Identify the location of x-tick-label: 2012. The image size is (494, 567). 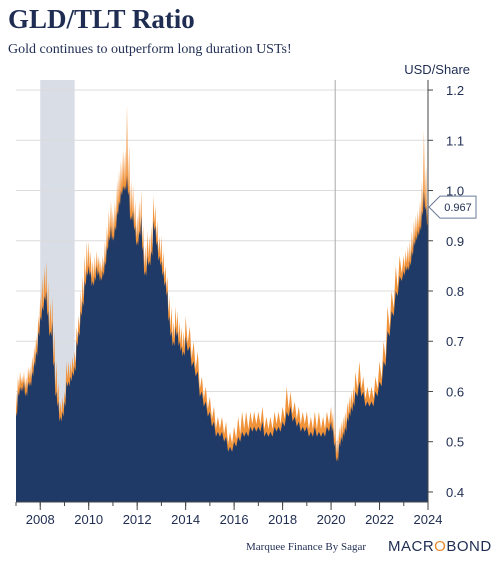
(137, 519).